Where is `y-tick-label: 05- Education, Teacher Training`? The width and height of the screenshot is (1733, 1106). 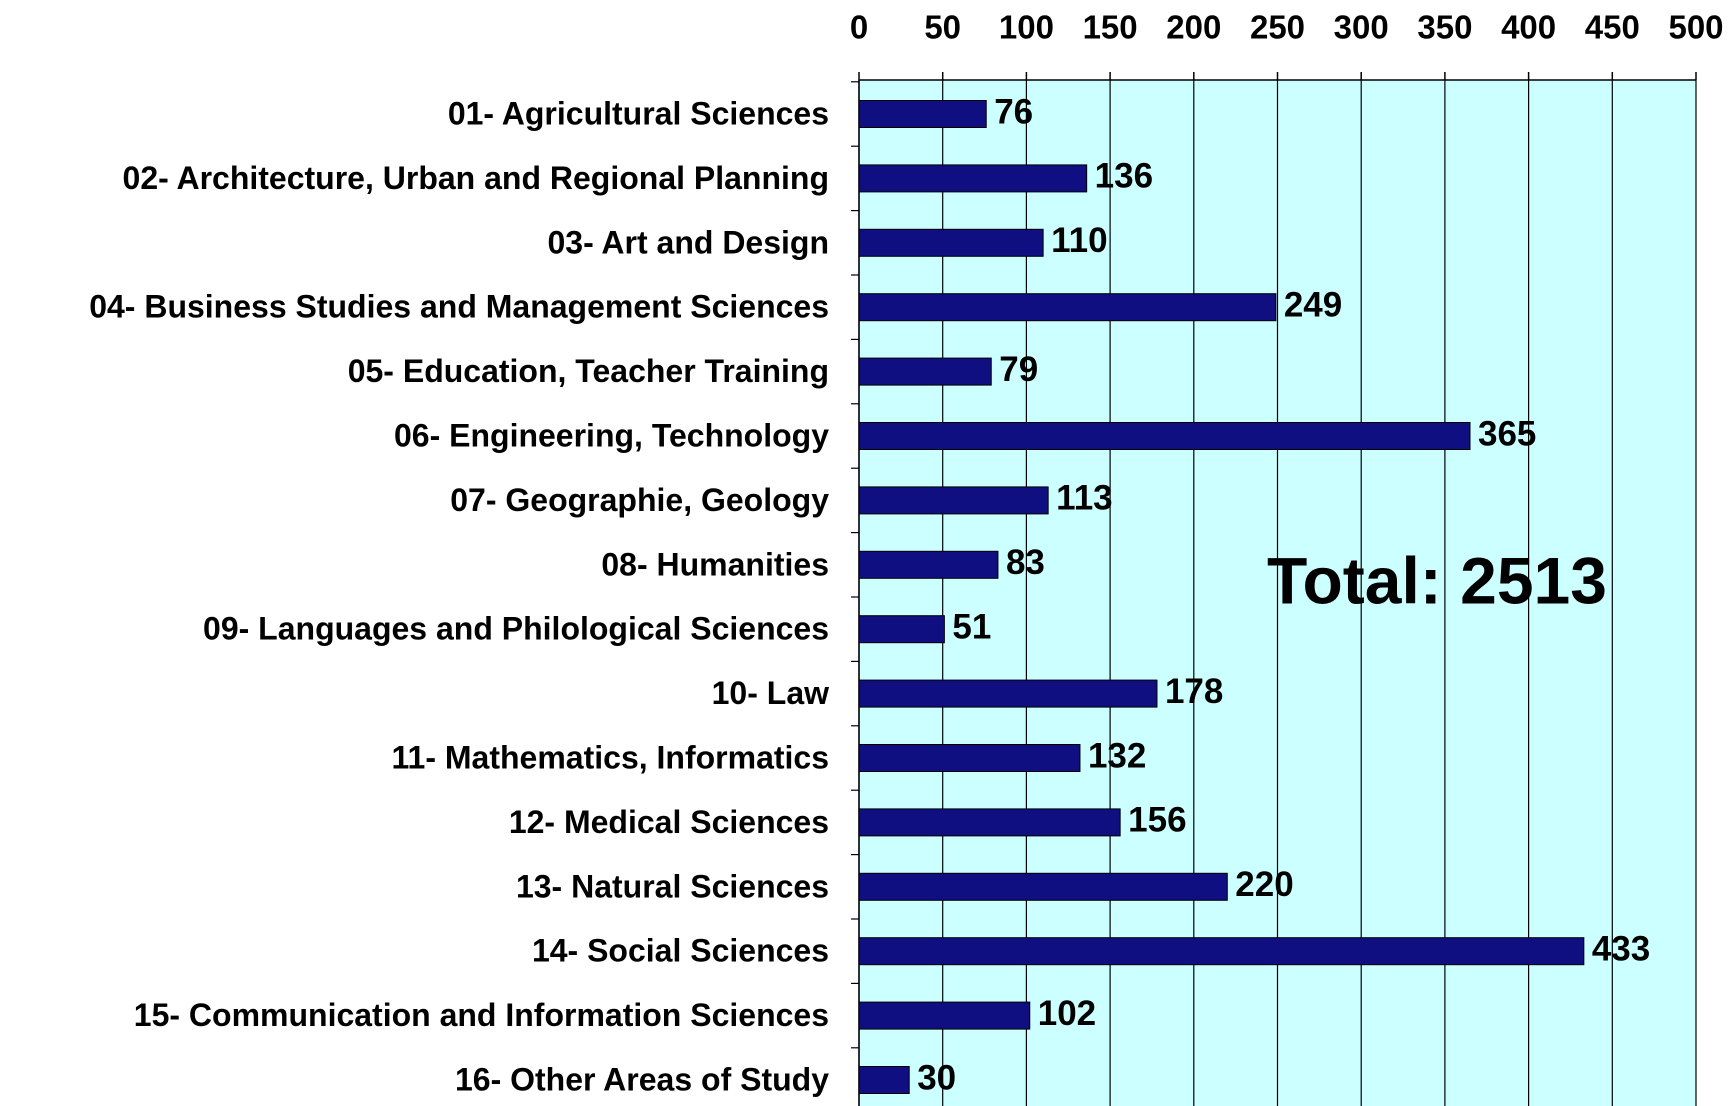 y-tick-label: 05- Education, Teacher Training is located at coordinates (588, 371).